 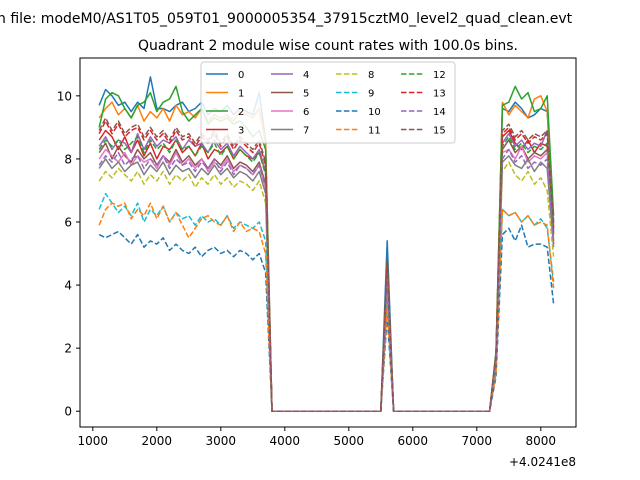 What do you see at coordinates (439, 131) in the screenshot?
I see `legend-label: 15` at bounding box center [439, 131].